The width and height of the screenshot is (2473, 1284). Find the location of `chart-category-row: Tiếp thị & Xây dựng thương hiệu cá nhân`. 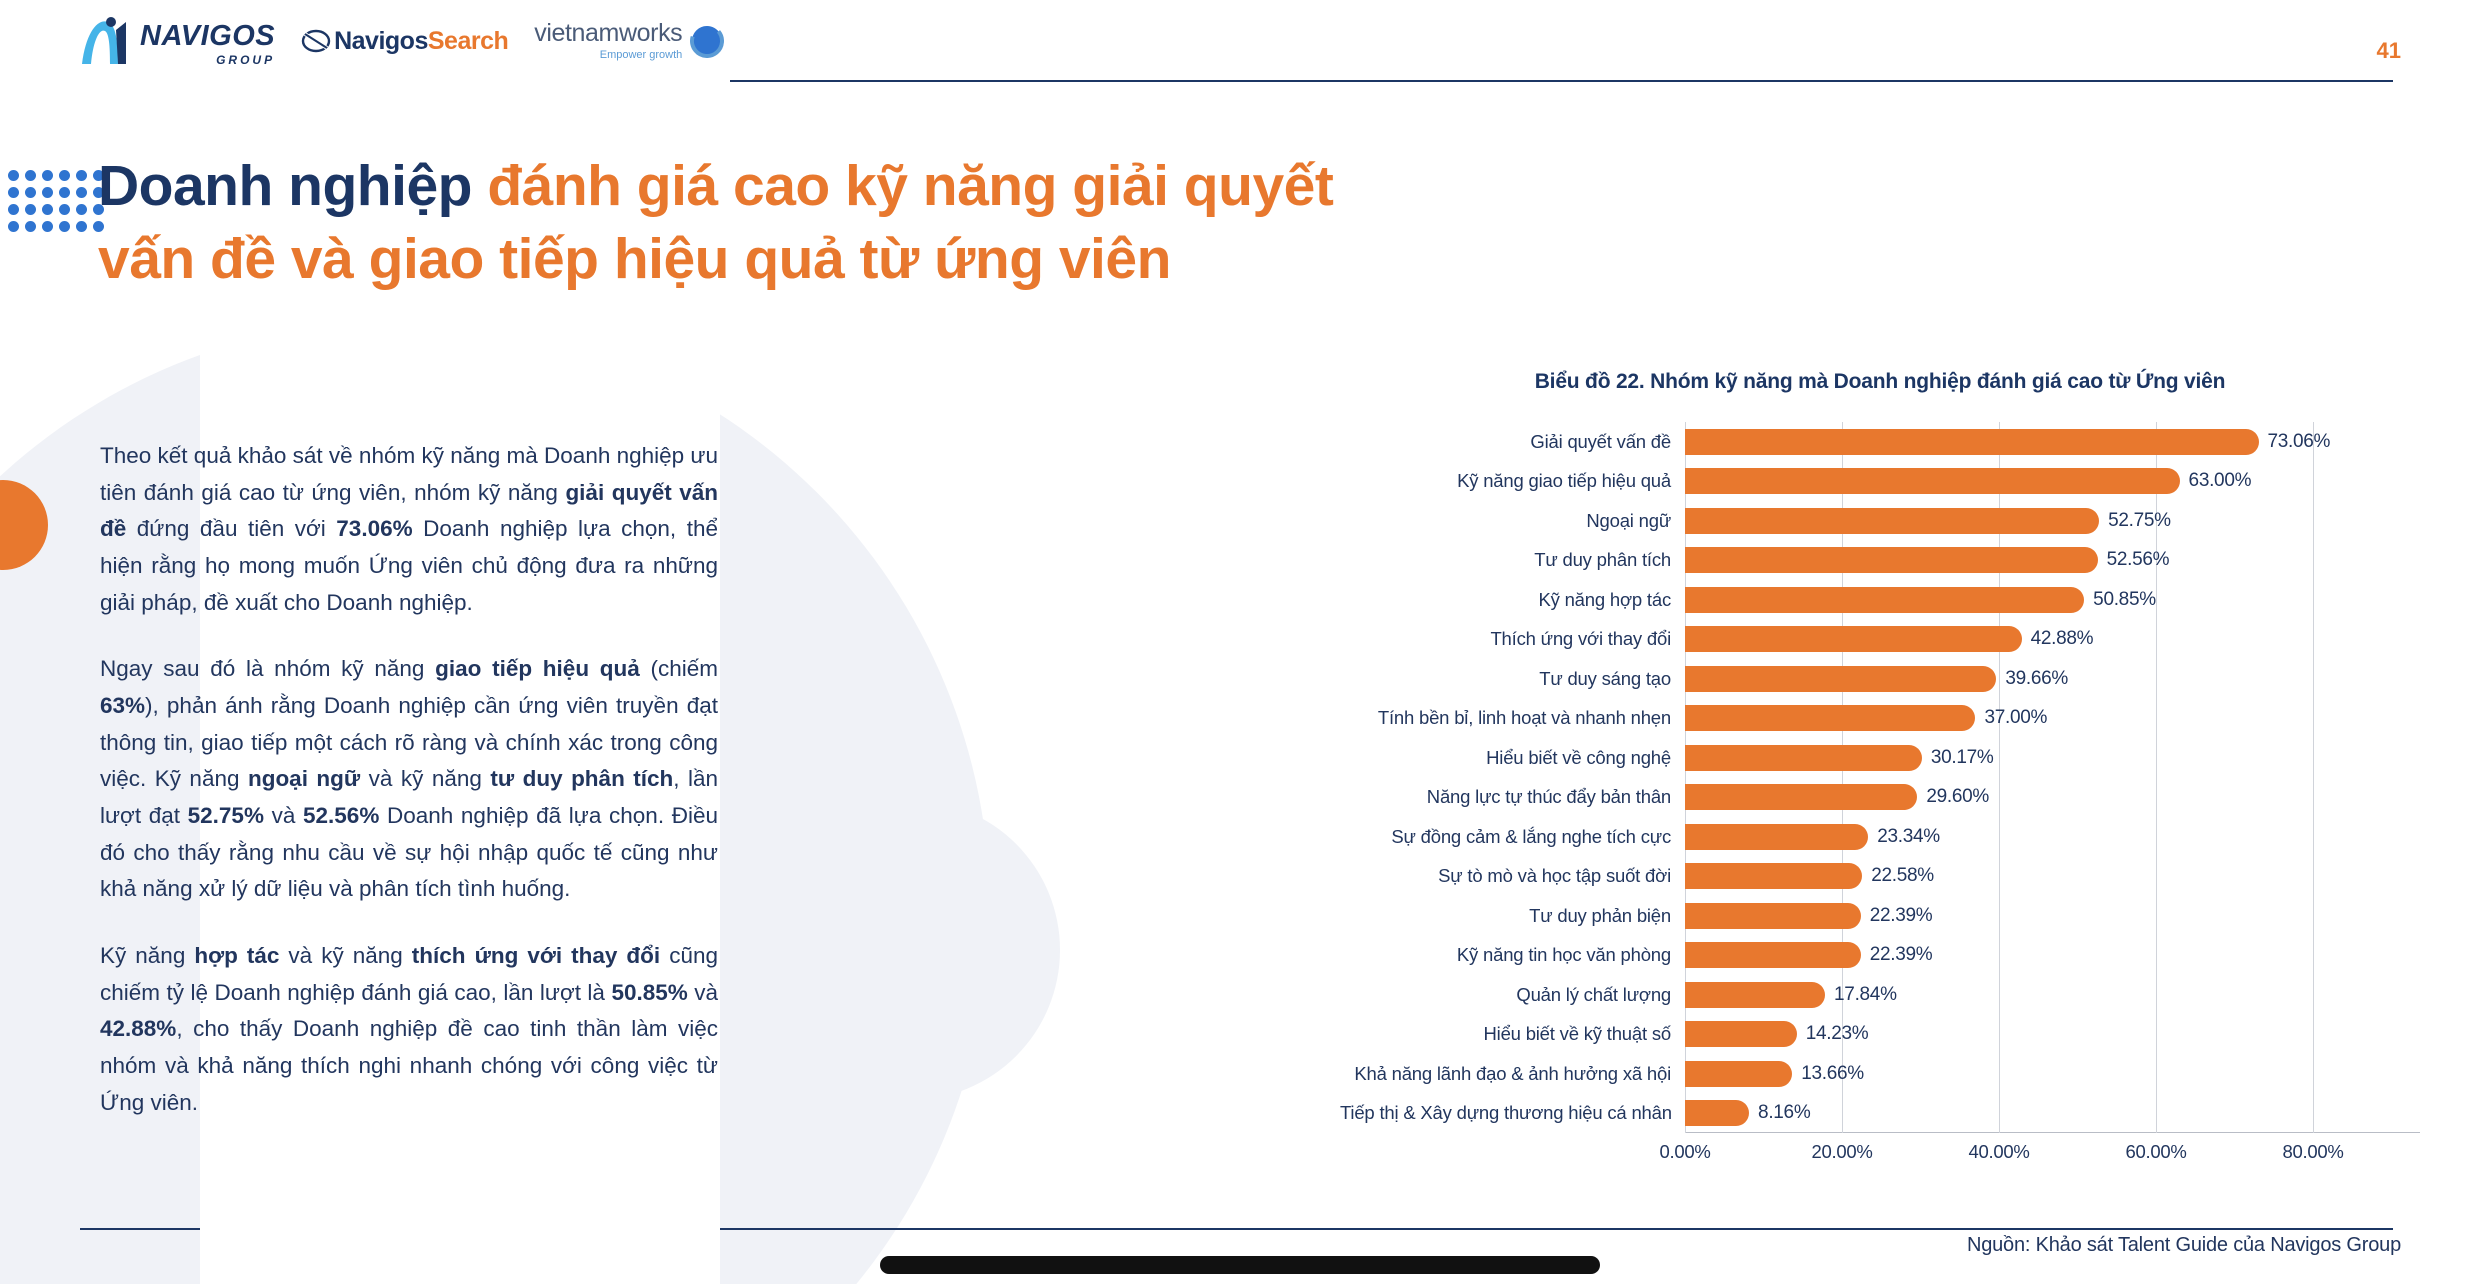

chart-category-row: Tiếp thị & Xây dựng thương hiệu cá nhân is located at coordinates (1506, 1114).